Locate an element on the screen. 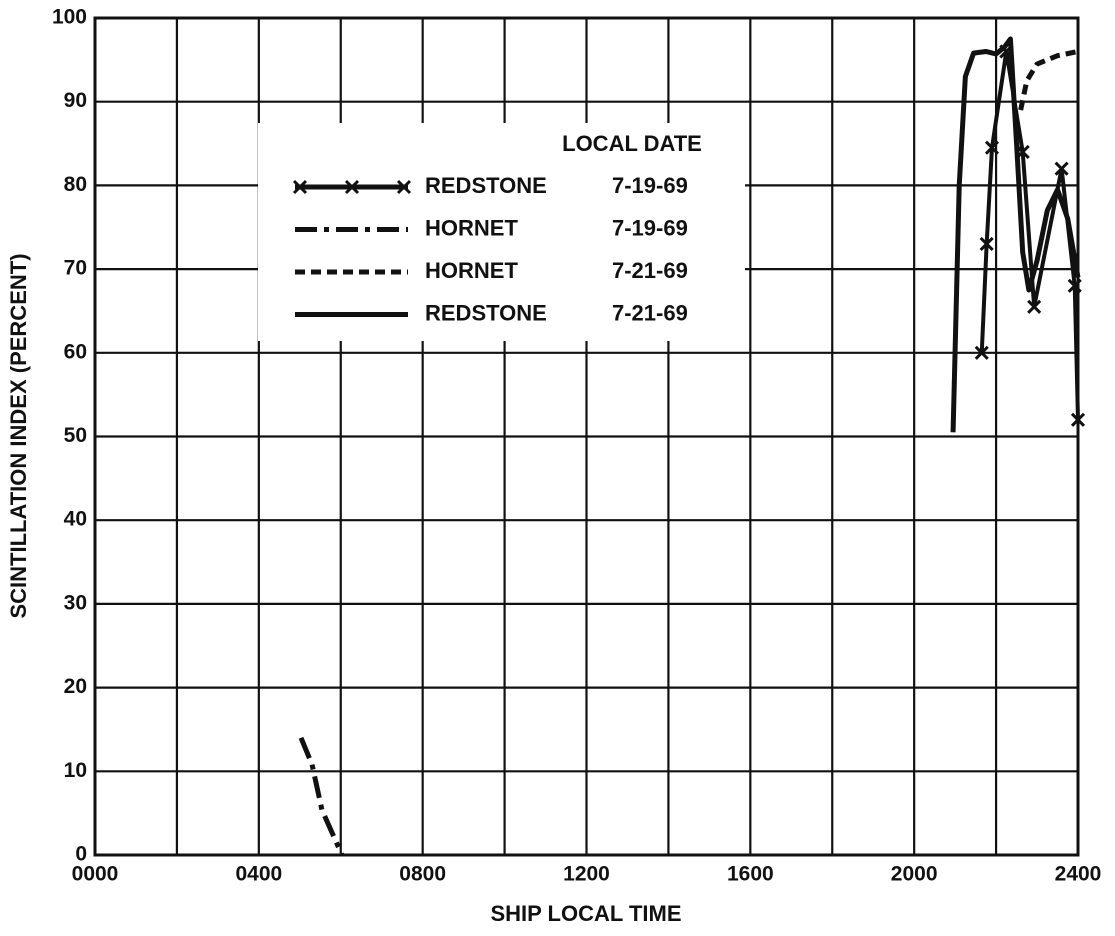 Image resolution: width=1115 pixels, height=936 pixels. y-axis-label: SCINTILLATION INDEX (PERCENT) is located at coordinates (18, 435).